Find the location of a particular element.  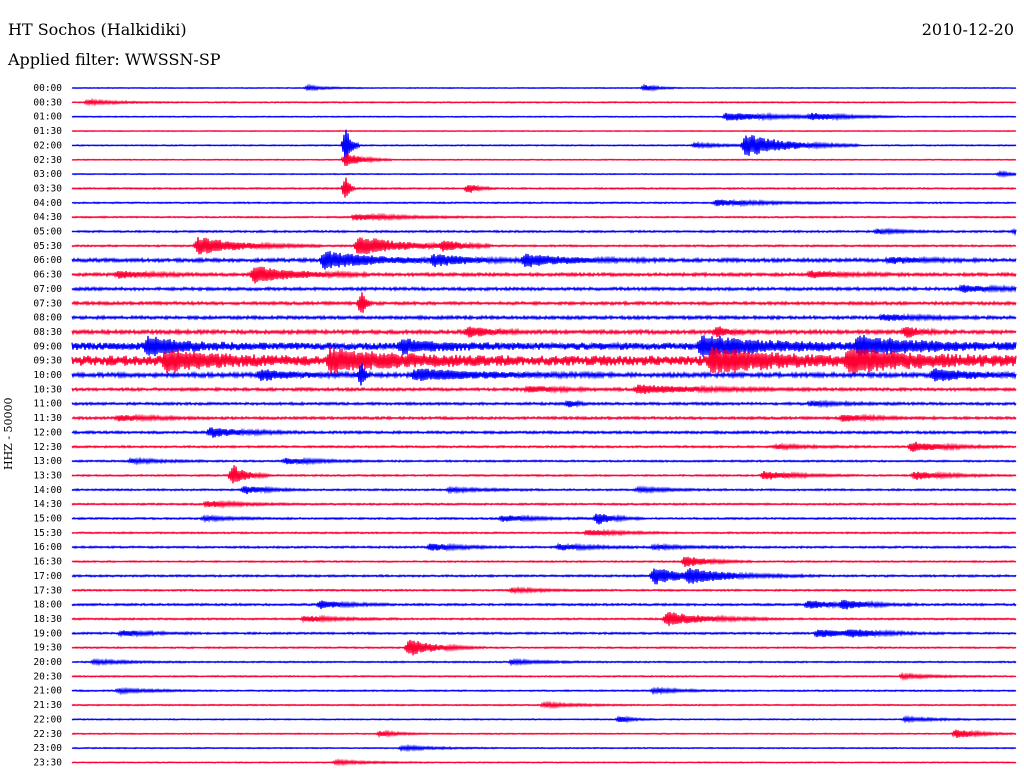

row-time-label: 23:00 is located at coordinates (47, 748).